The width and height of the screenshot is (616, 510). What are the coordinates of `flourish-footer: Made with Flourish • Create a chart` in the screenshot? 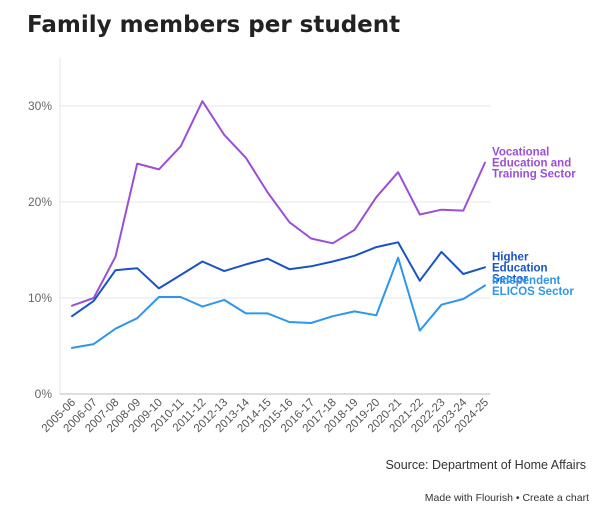 It's located at (507, 498).